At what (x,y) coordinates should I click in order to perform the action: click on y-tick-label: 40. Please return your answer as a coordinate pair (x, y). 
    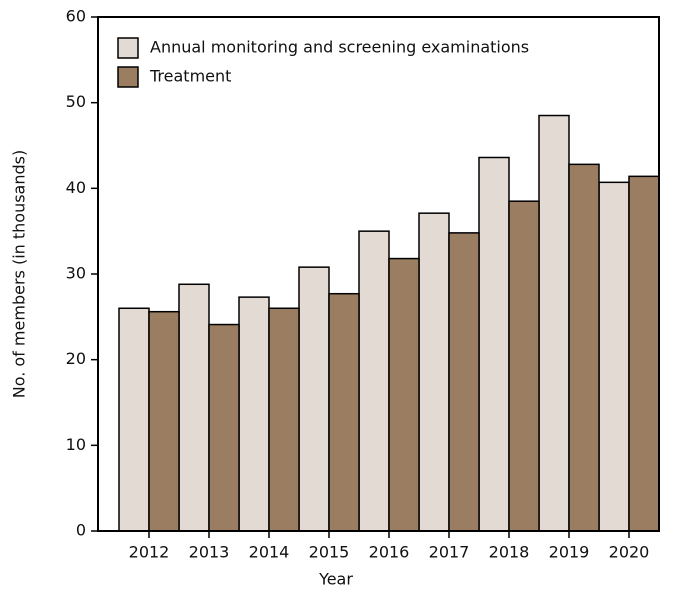
    Looking at the image, I should click on (76, 187).